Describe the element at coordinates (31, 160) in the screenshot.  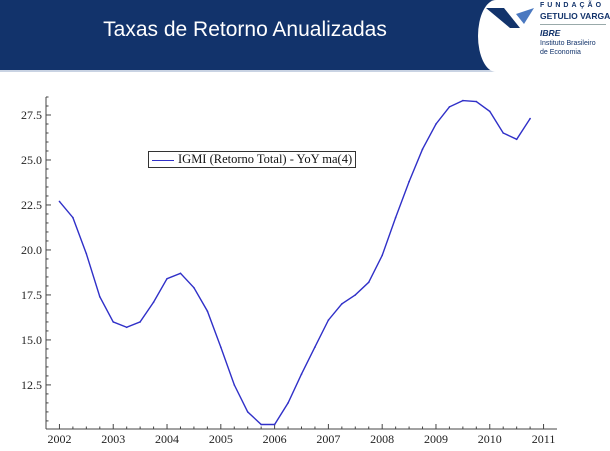
I see `y-tick-label: 25.0` at that location.